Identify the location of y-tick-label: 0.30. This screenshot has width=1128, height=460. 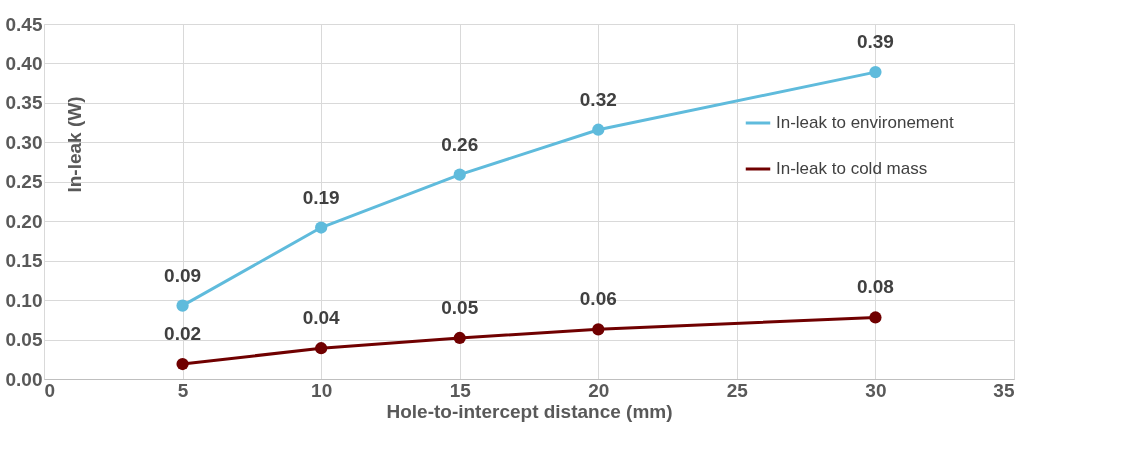
(24, 142).